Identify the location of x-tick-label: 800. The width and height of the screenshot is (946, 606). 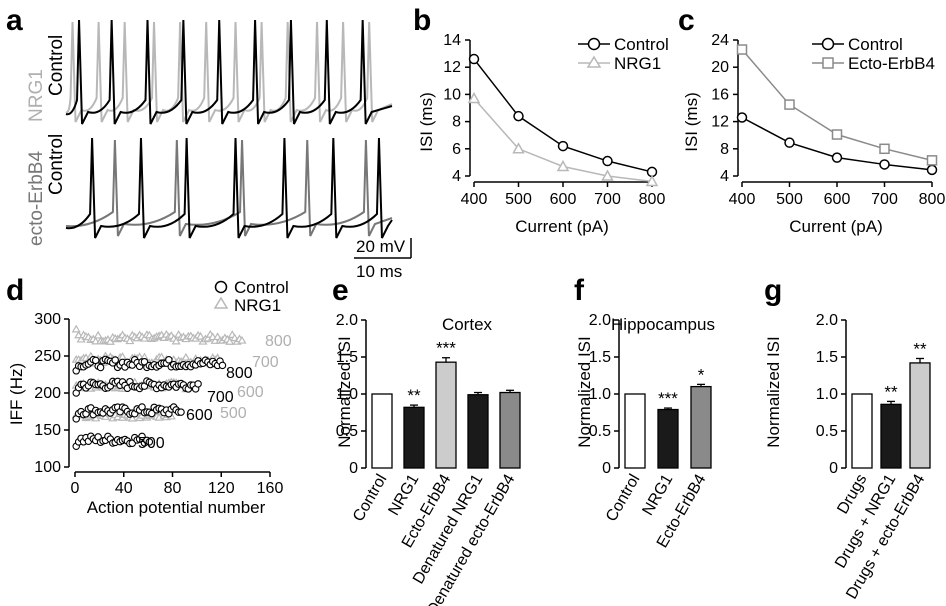
(932, 199).